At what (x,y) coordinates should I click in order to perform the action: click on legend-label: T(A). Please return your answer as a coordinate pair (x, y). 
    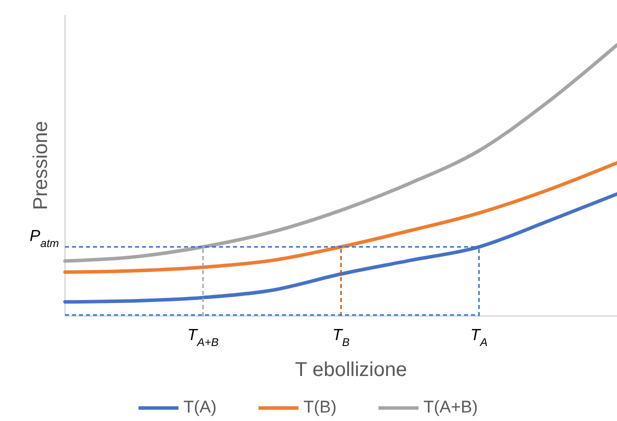
    Looking at the image, I should click on (200, 406).